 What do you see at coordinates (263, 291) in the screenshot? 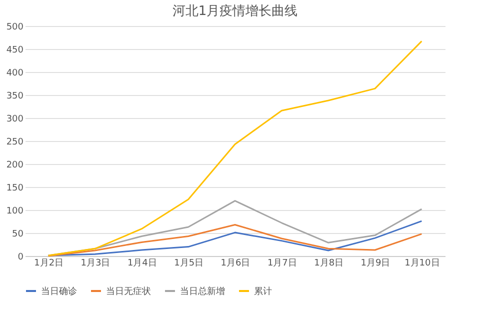
I see `legend-label: 累计` at bounding box center [263, 291].